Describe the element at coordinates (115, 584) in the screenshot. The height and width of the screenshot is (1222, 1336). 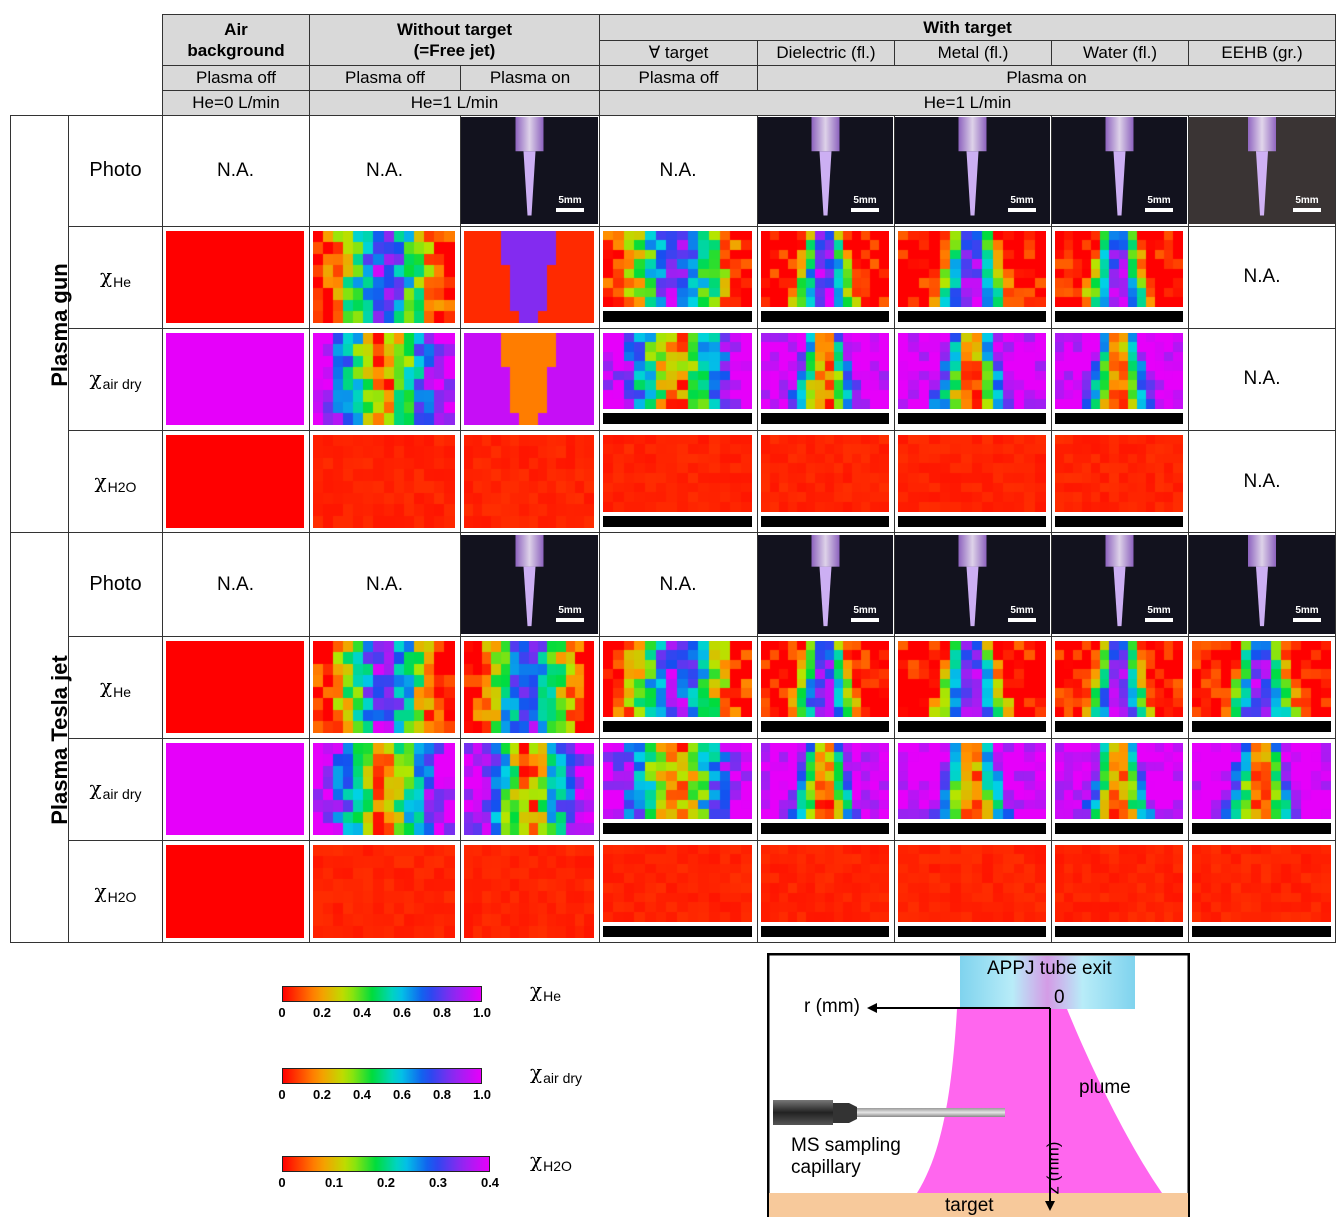
I see `row-label-photo-tesla: Photo` at that location.